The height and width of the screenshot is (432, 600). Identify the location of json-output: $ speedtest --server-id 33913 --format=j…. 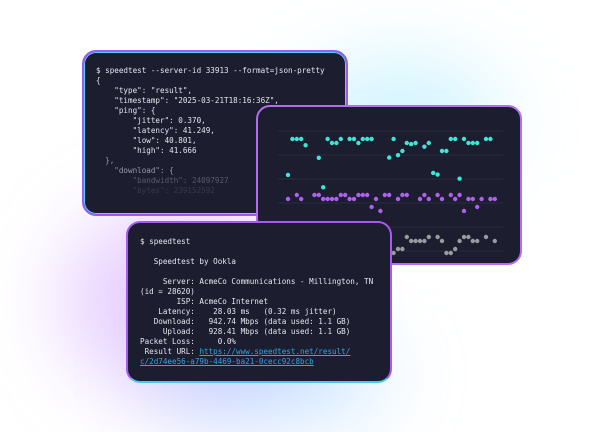
(210, 130).